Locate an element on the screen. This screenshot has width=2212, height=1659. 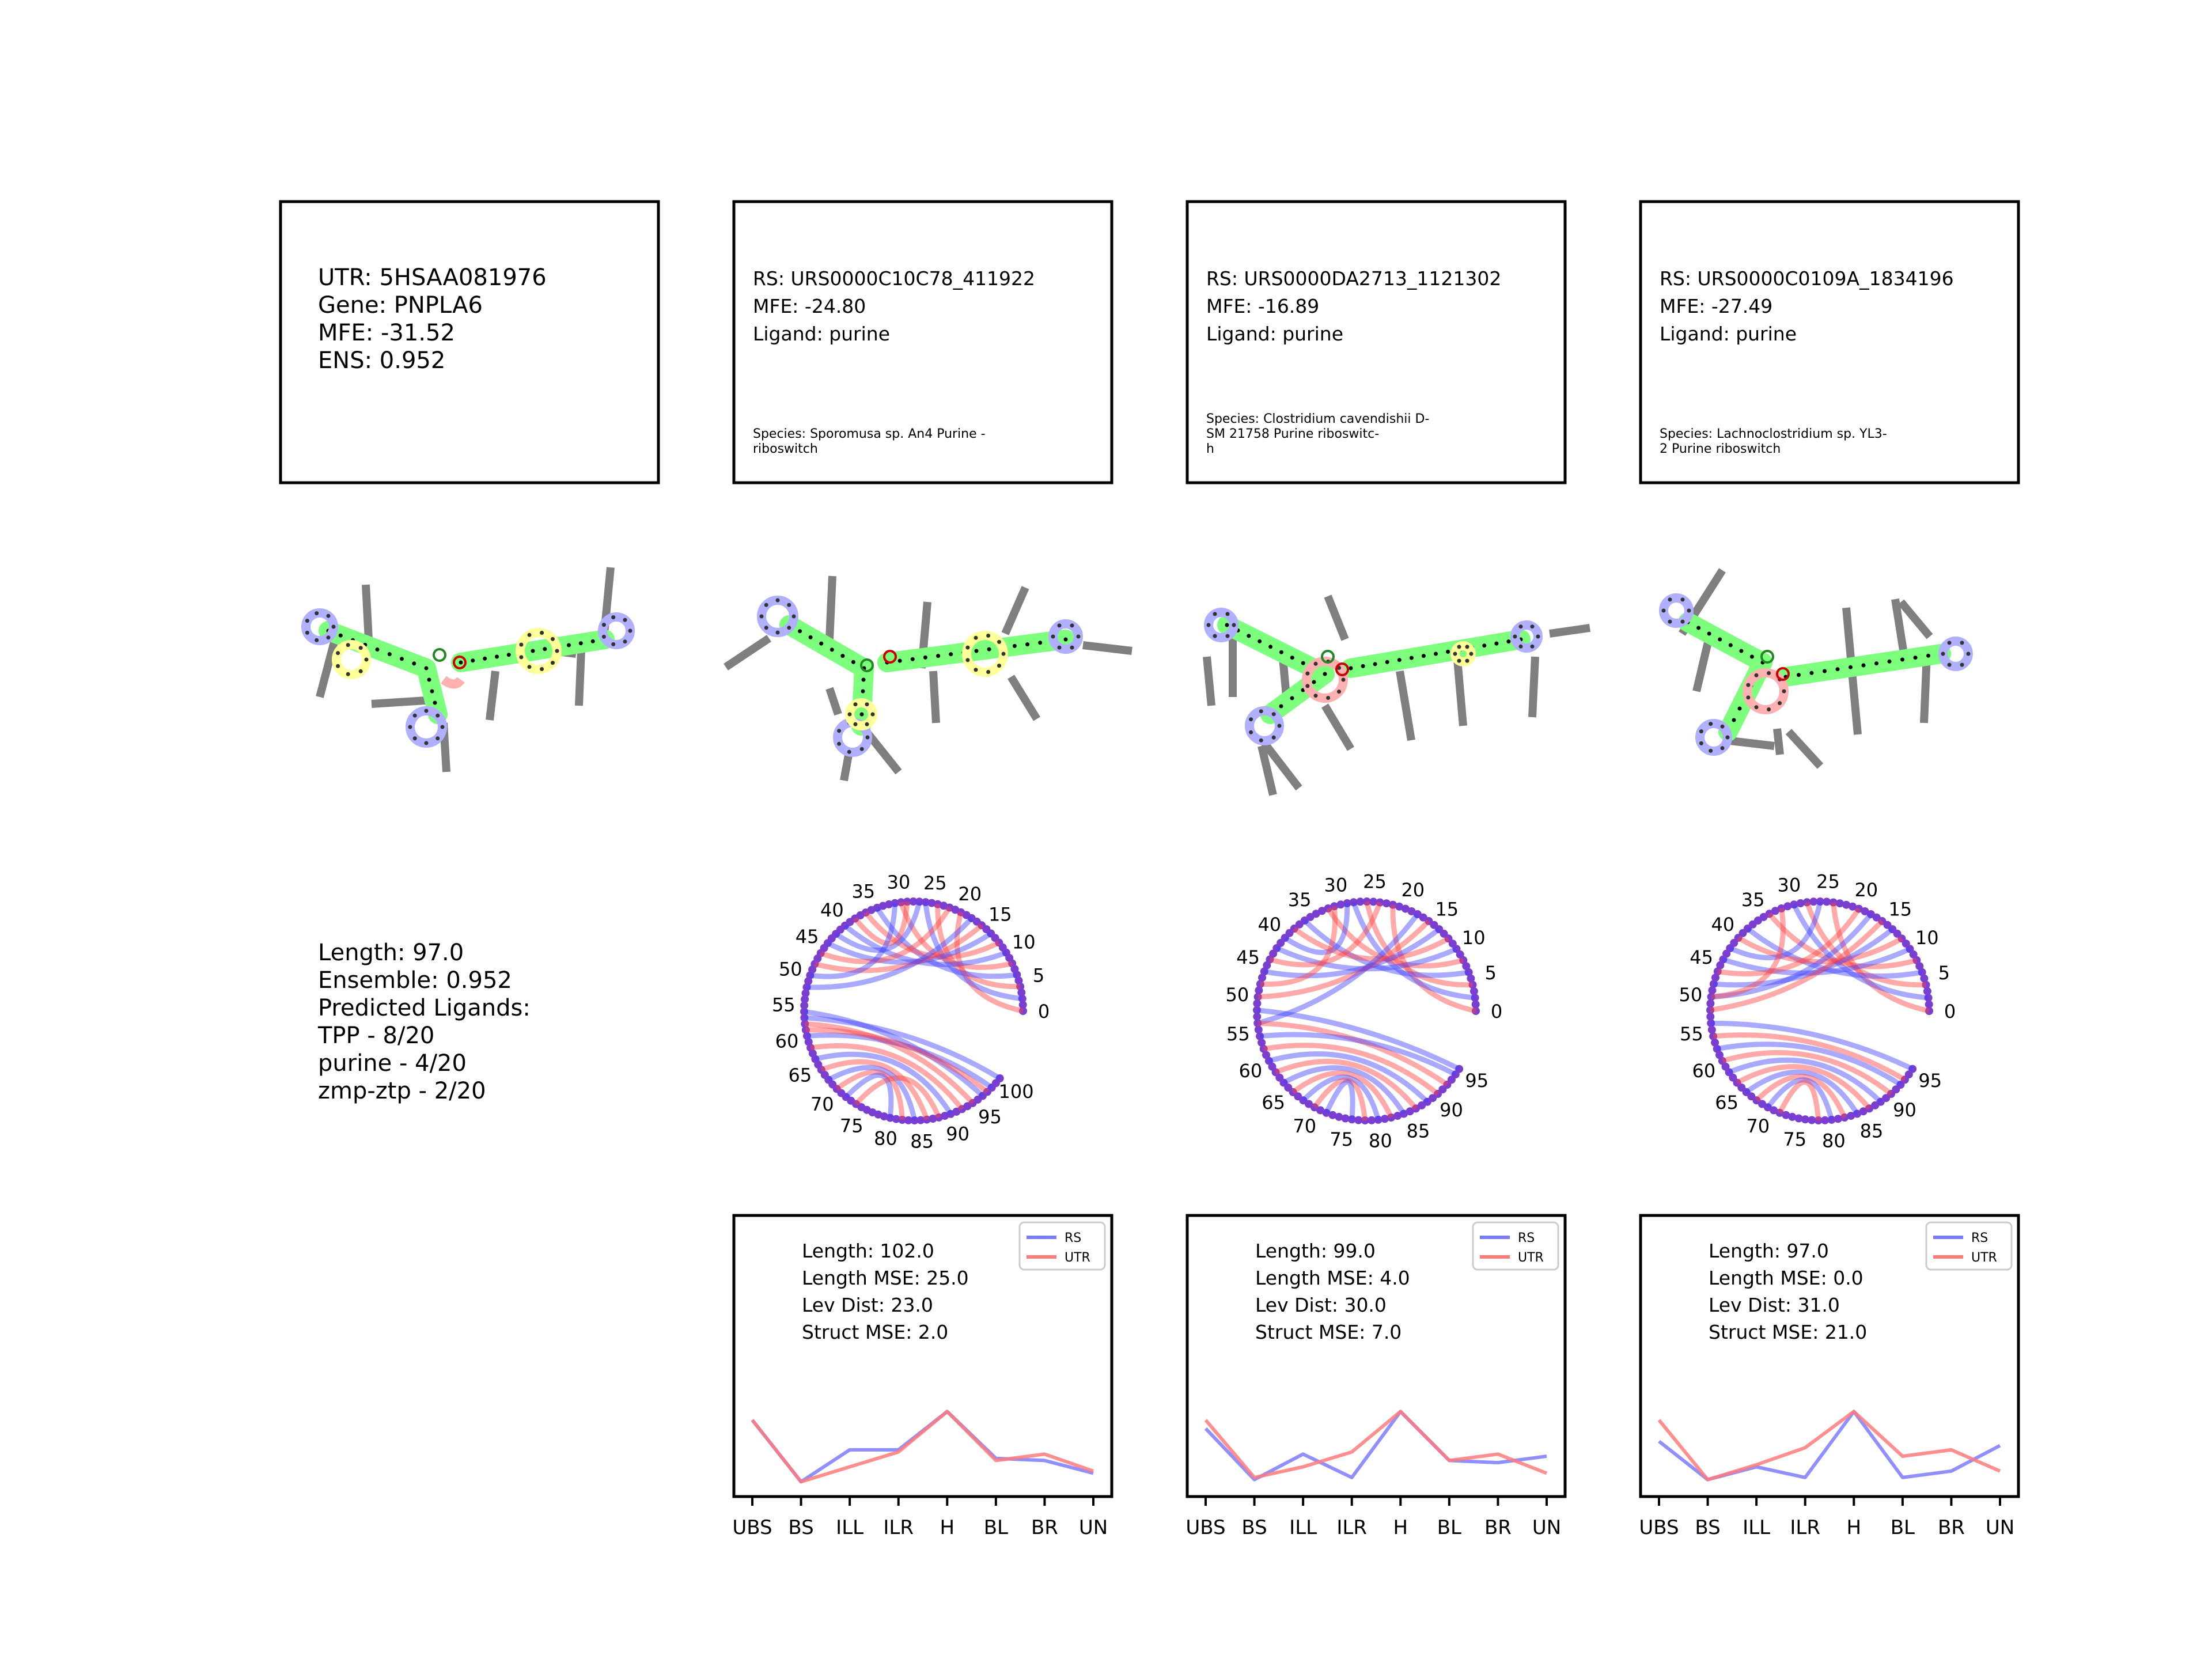
stem-region is located at coordinates (826, 646).